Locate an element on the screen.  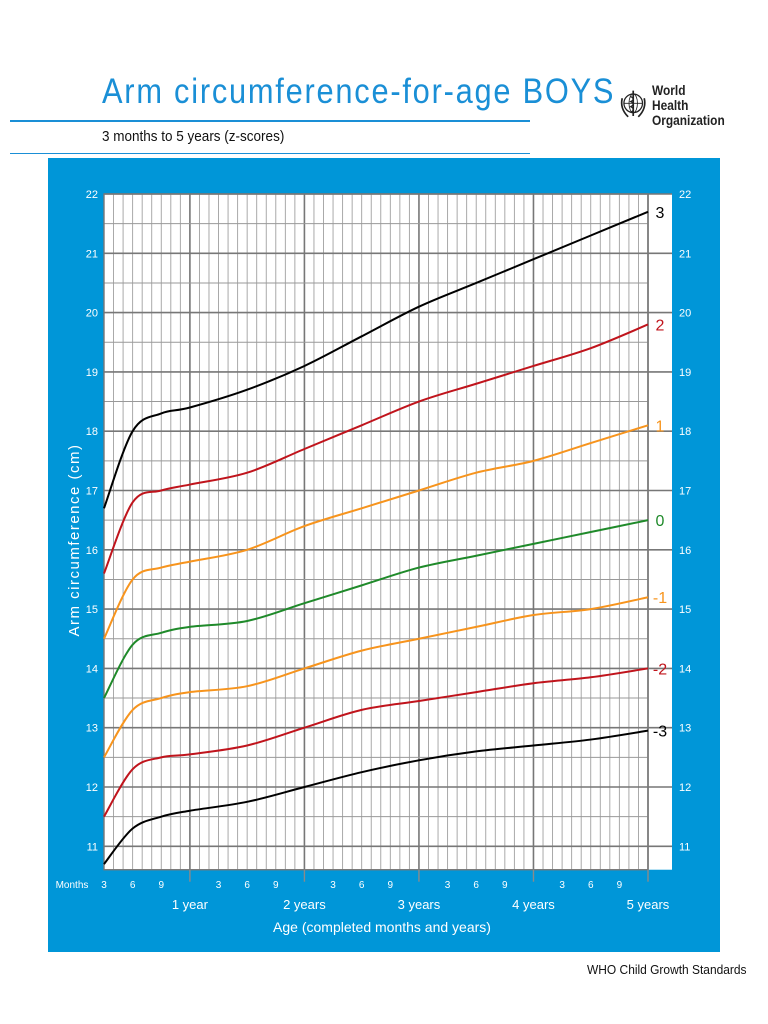
who-text: World Health Organization is located at coordinates (689, 104).